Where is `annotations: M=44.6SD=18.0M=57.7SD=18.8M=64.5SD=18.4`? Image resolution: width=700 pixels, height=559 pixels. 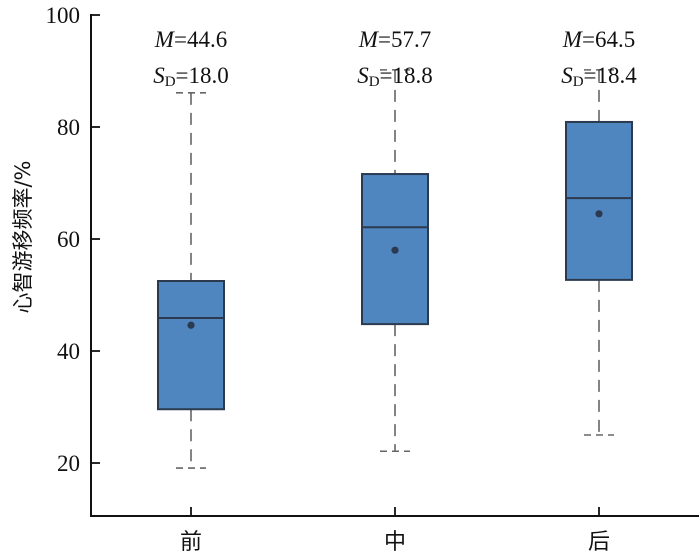
annotations: M=44.6SD=18.0M=57.7SD=18.8M=64.5SD=18.4 is located at coordinates (395, 58).